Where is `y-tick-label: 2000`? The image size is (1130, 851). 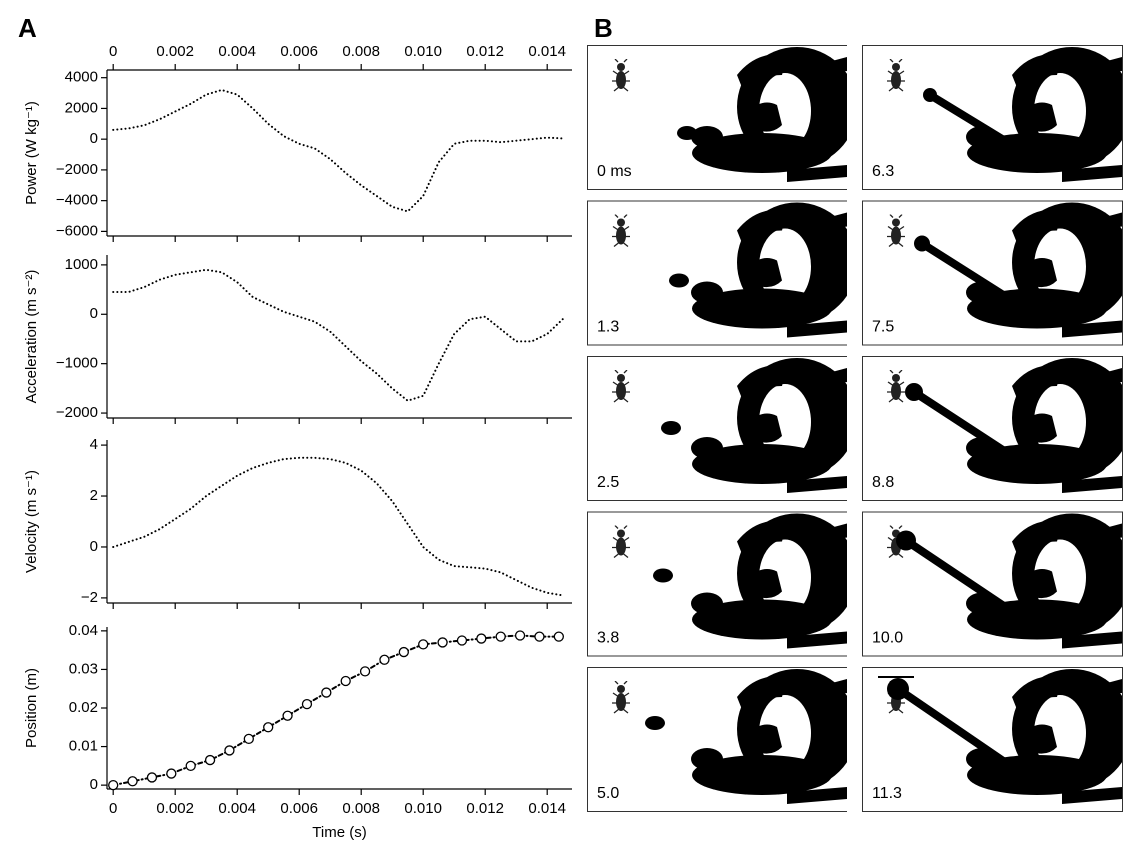
y-tick-label: 2000 is located at coordinates (81, 107).